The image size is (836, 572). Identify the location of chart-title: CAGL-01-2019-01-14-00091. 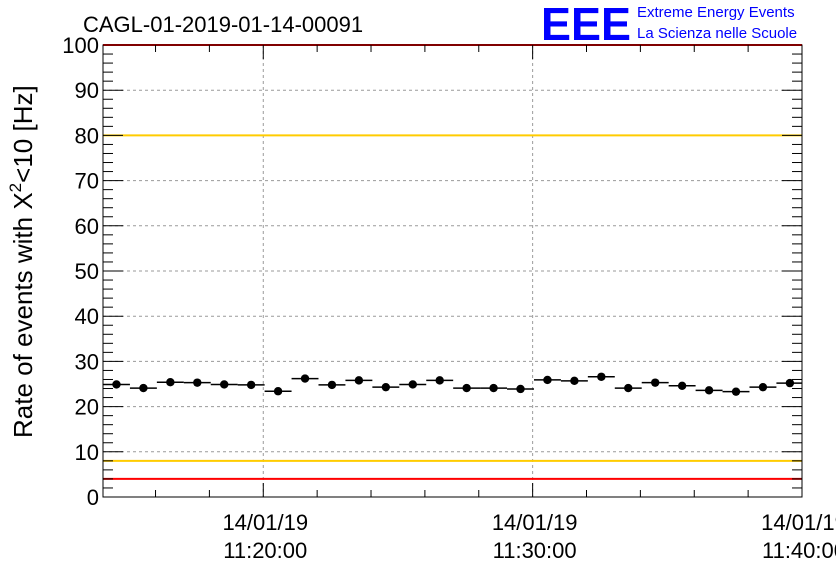
(223, 24).